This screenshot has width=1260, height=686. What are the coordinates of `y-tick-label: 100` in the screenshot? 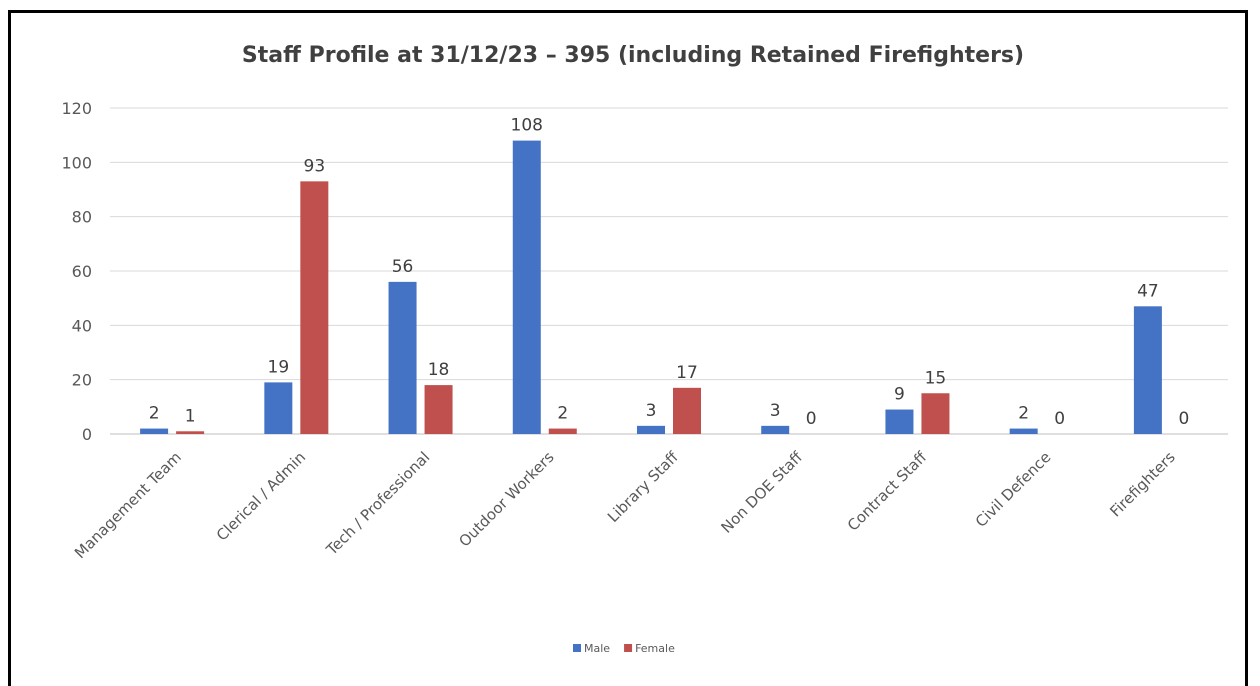 It's located at (76, 162).